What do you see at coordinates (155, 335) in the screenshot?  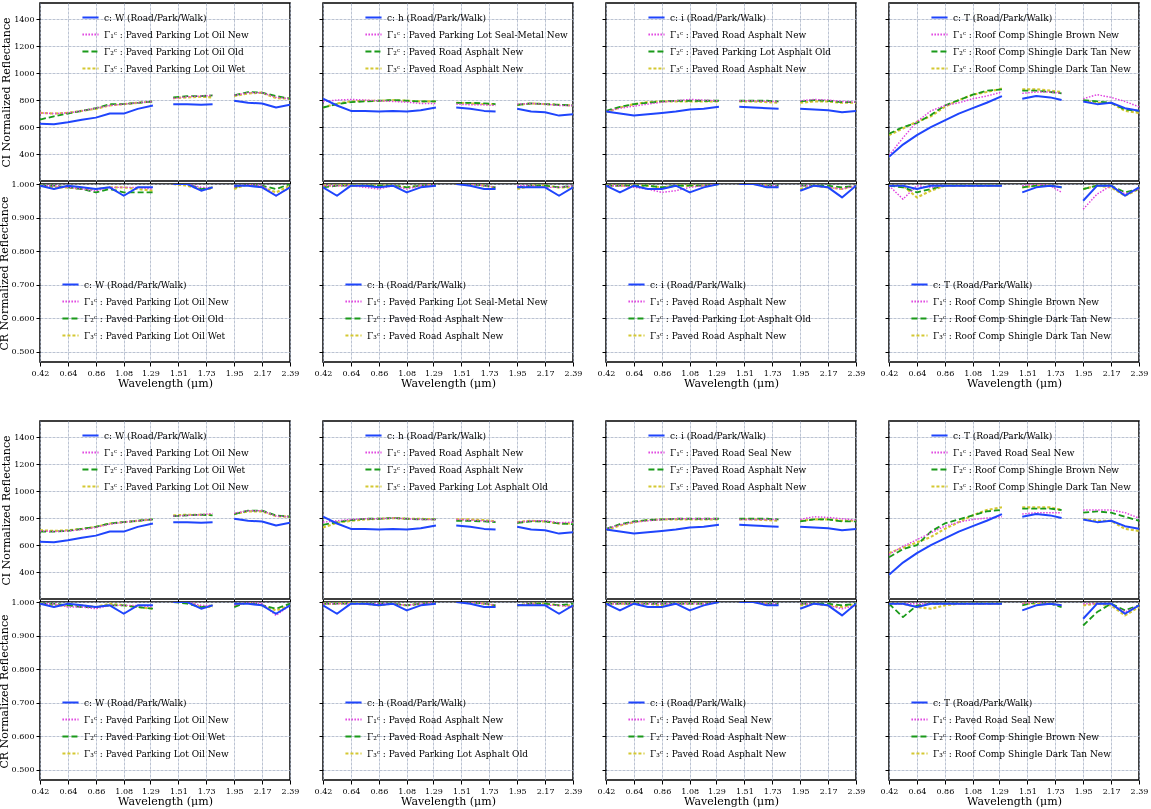 I see `legend-label: Γ₃ᶜ : Paved Parking Lot Oil Wet` at bounding box center [155, 335].